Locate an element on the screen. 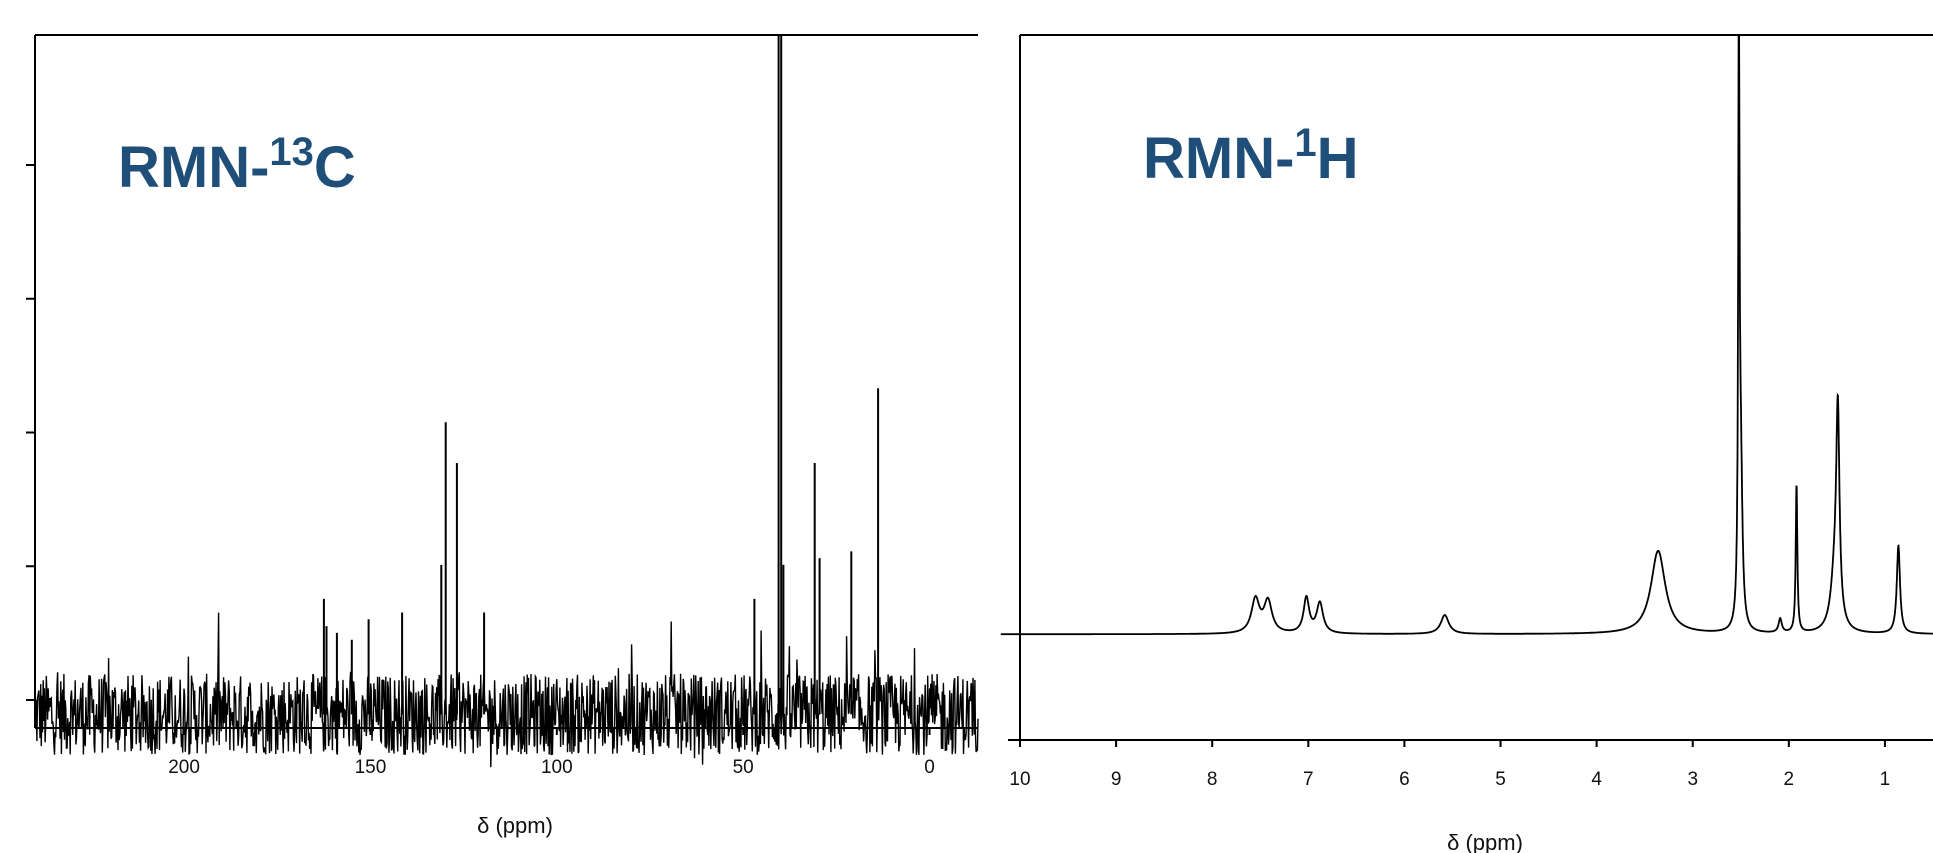 Image resolution: width=1933 pixels, height=853 pixels. c13-y-ticks is located at coordinates (30, 432).